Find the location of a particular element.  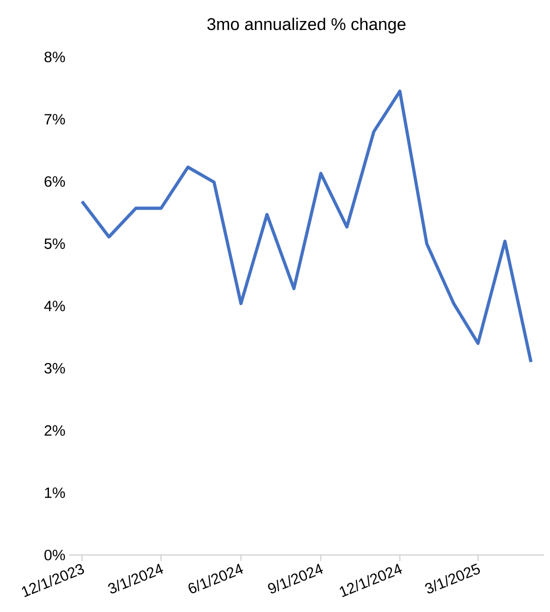

y-tick-label: 2% is located at coordinates (54, 430).